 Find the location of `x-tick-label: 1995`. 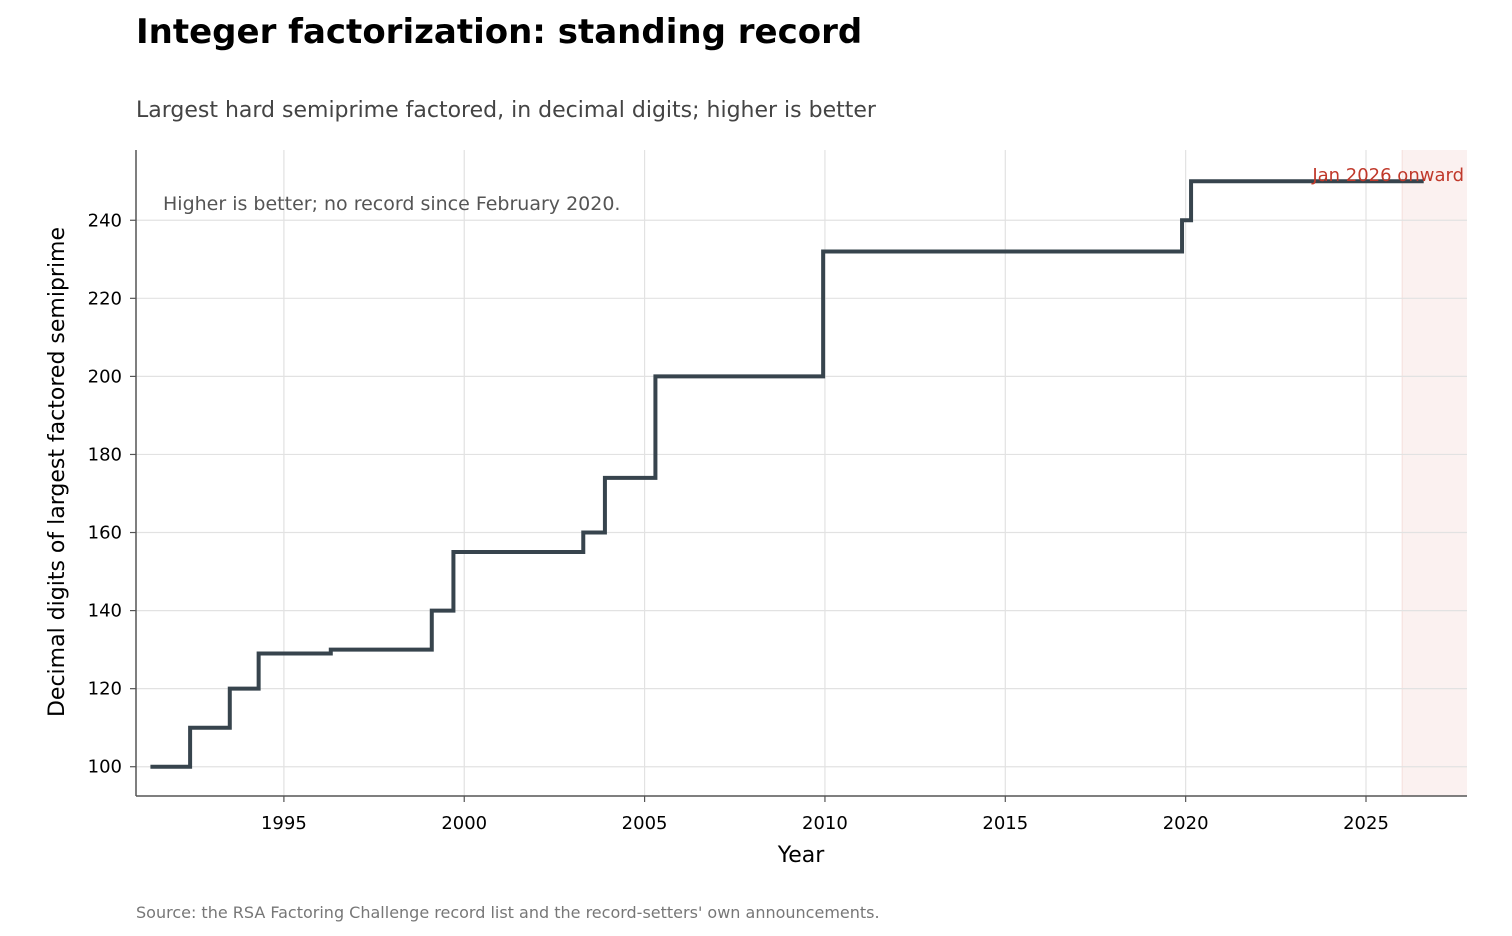

x-tick-label: 1995 is located at coordinates (284, 823).